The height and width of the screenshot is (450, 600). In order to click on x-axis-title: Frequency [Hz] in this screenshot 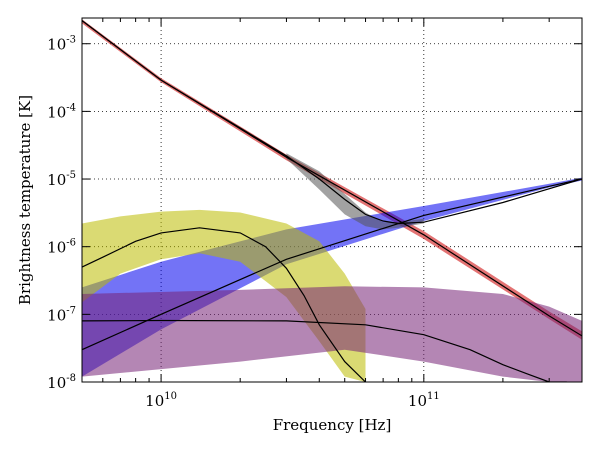, I will do `click(332, 425)`.